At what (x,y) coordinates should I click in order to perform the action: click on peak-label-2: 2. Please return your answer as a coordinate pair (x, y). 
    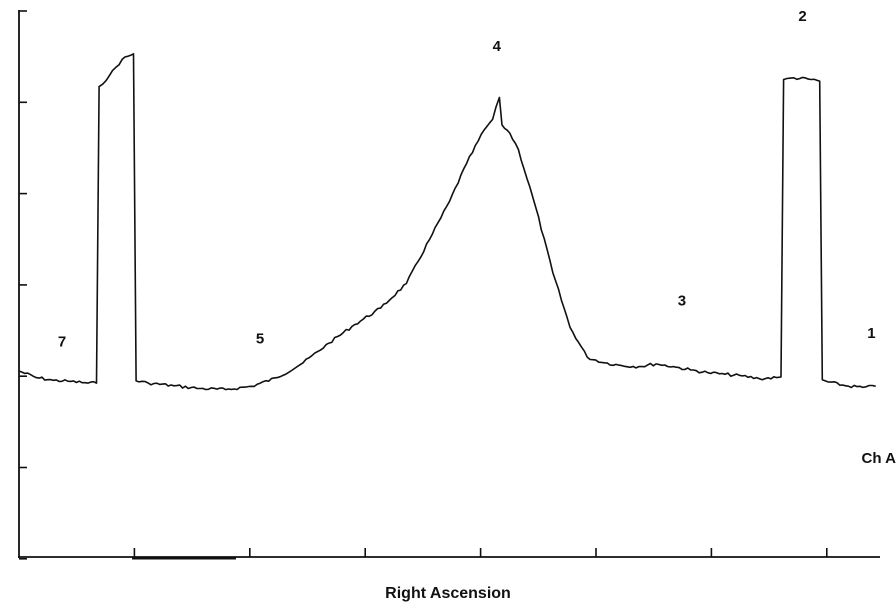
    Looking at the image, I should click on (802, 16).